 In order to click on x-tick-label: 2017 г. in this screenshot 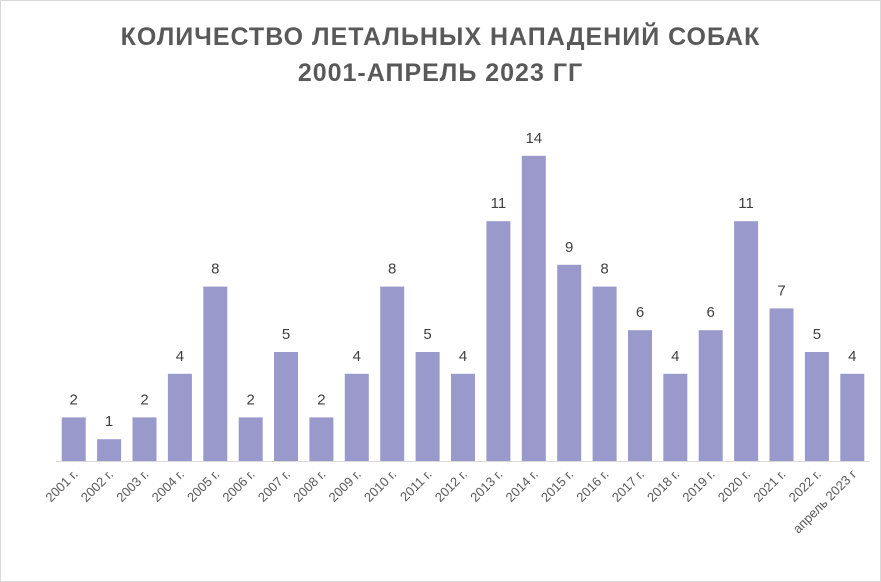, I will do `click(628, 486)`.